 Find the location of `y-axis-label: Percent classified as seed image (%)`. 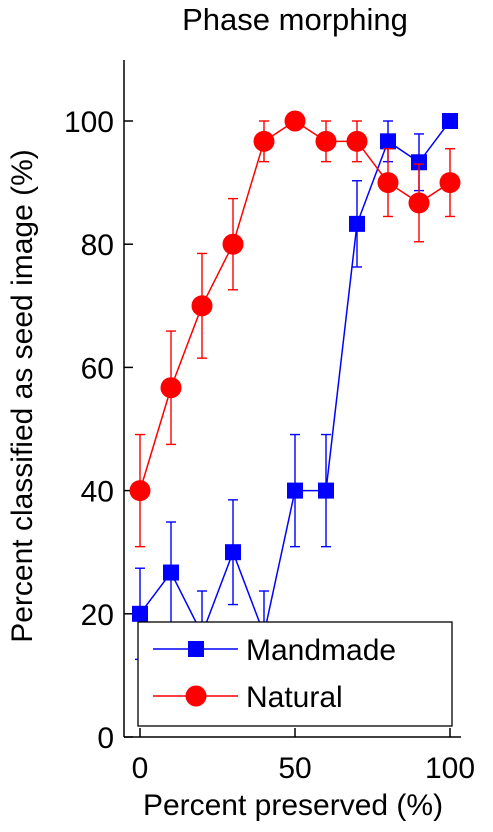

y-axis-label: Percent classified as seed image (%) is located at coordinates (22, 396).